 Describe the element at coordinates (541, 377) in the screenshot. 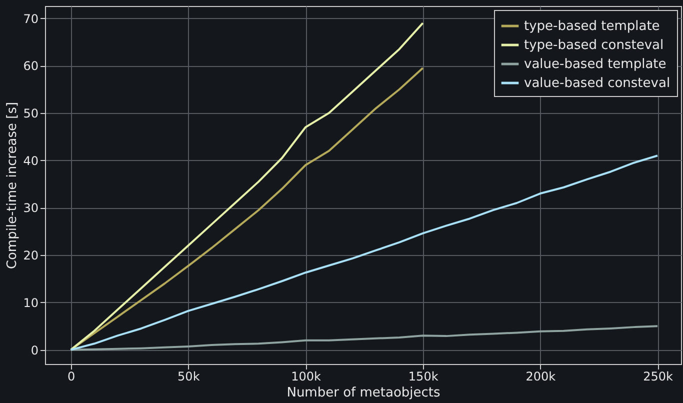

I see `x-tick-label: 200k` at that location.